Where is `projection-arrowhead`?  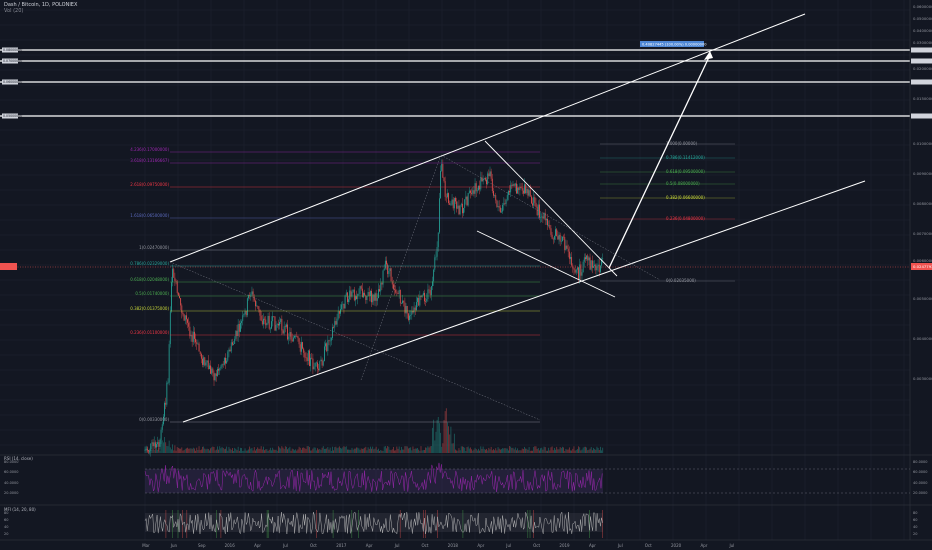
projection-arrowhead is located at coordinates (708, 55).